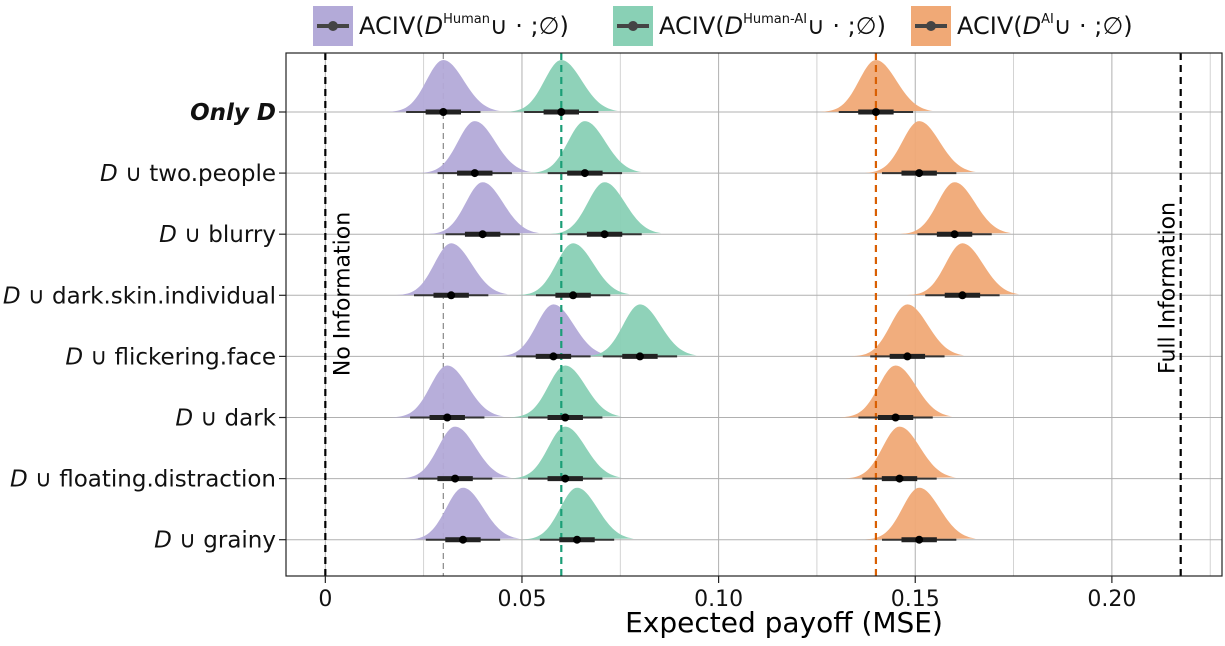  What do you see at coordinates (139, 296) in the screenshot?
I see `y-tick-label: D ∪ dark.skin.individual` at bounding box center [139, 296].